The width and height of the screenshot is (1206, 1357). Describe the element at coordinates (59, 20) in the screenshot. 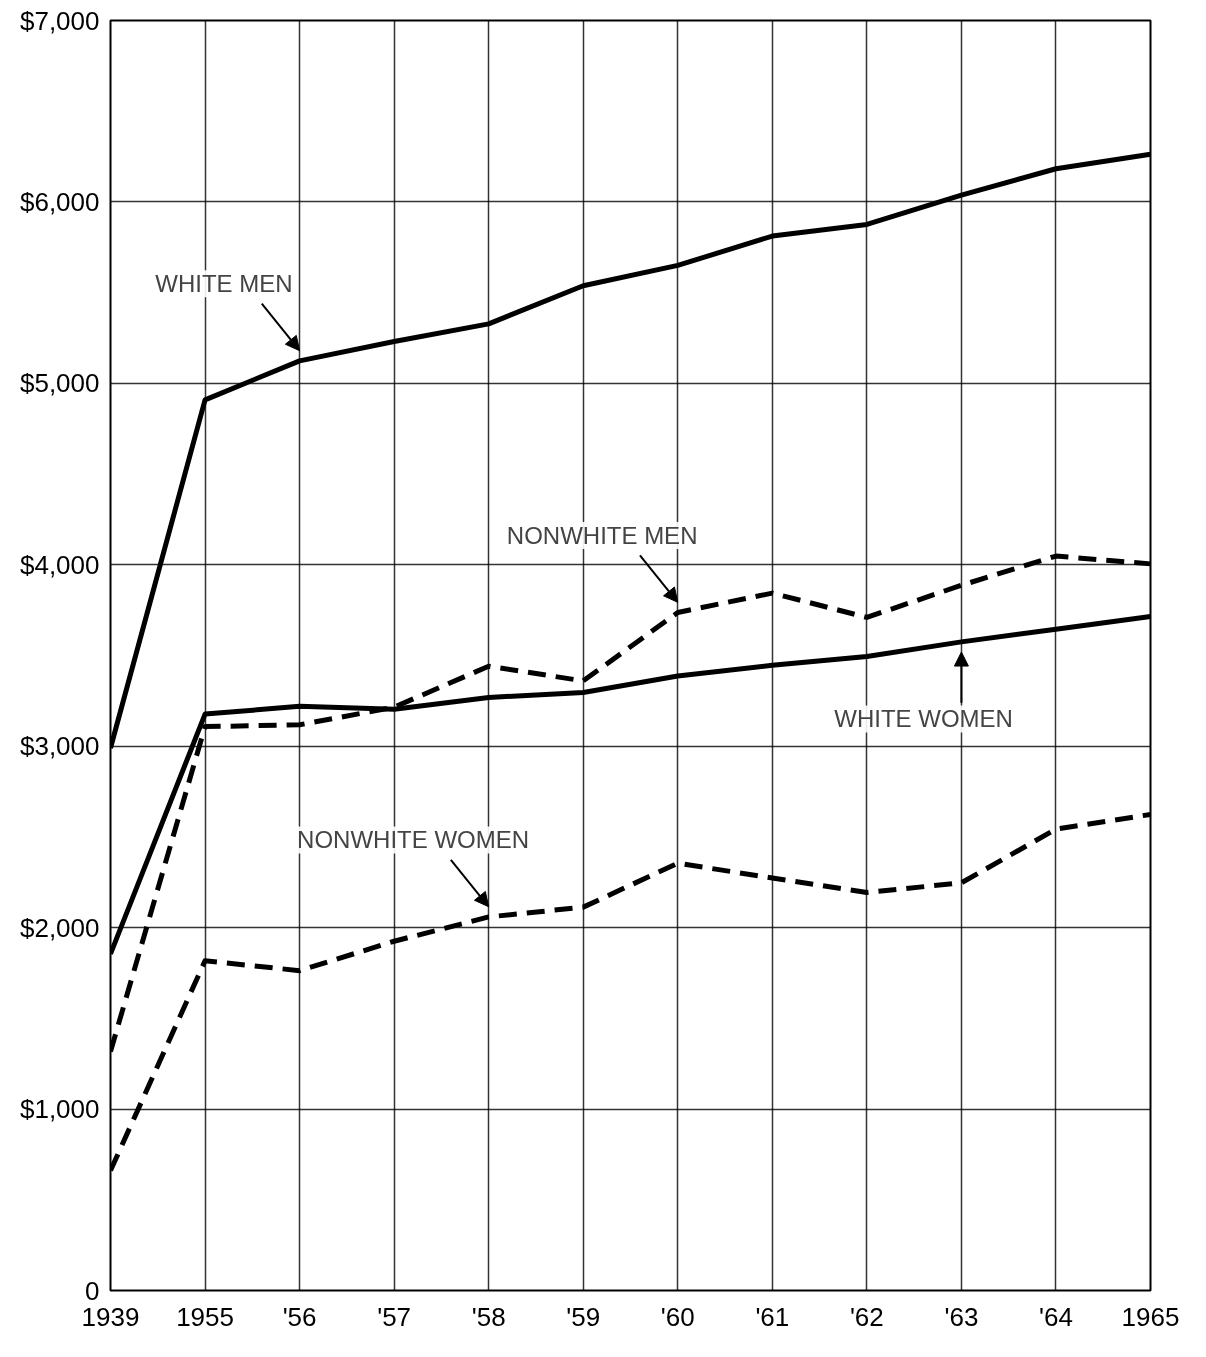

I see `y-tick-label: $7,000` at that location.